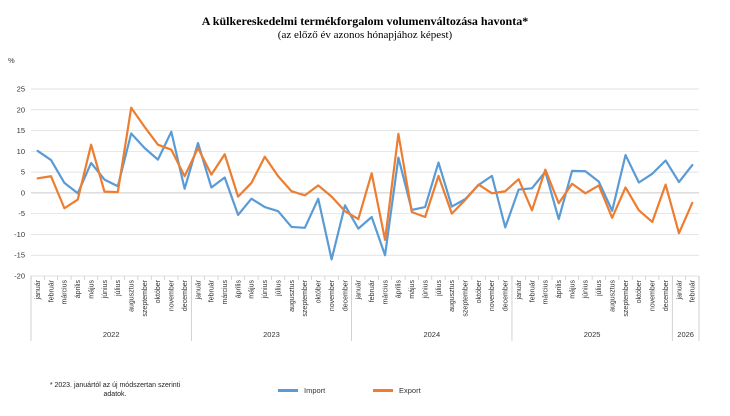  What do you see at coordinates (23, 172) in the screenshot?
I see `y-tick-label: 5` at bounding box center [23, 172].